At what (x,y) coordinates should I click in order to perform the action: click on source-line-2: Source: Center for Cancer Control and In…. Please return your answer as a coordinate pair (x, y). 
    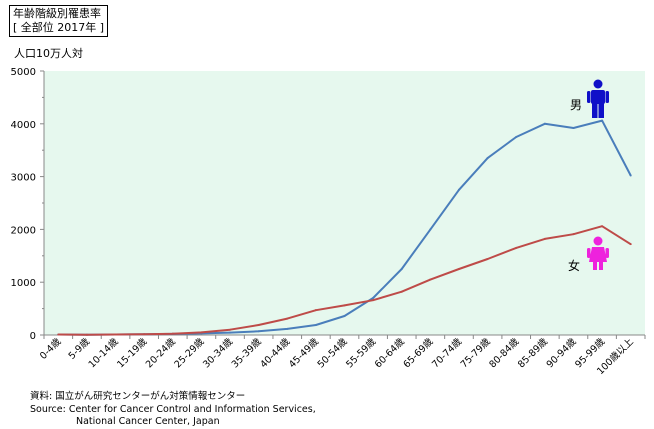
    Looking at the image, I should click on (173, 409).